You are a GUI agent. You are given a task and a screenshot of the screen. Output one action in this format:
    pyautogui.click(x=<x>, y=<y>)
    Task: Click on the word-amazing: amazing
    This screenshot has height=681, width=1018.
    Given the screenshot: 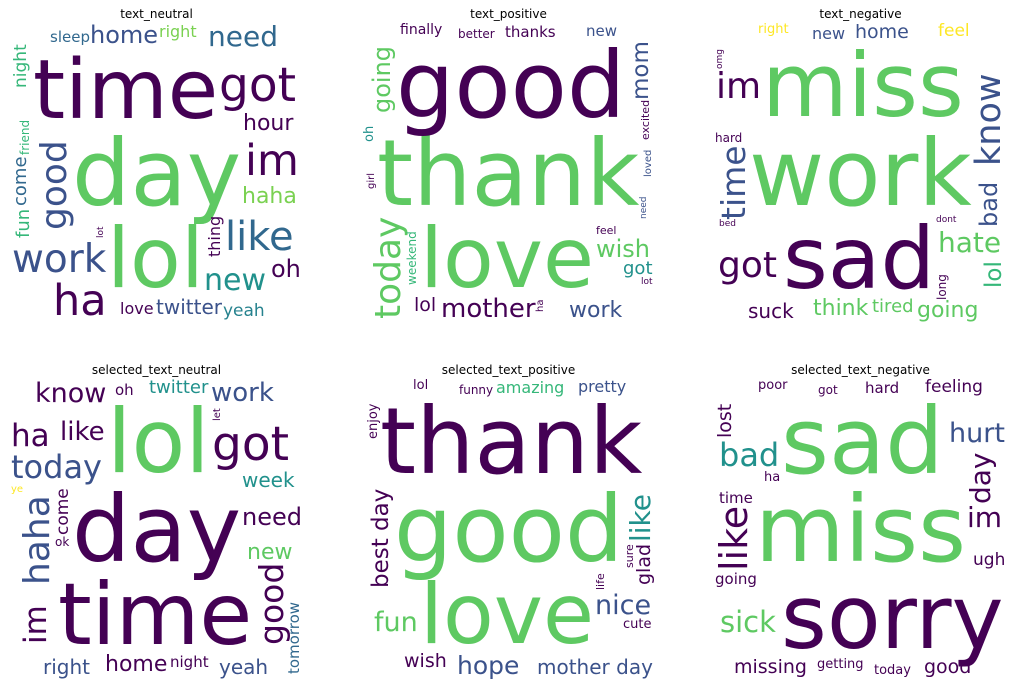 What is the action you would take?
    pyautogui.click(x=530, y=387)
    